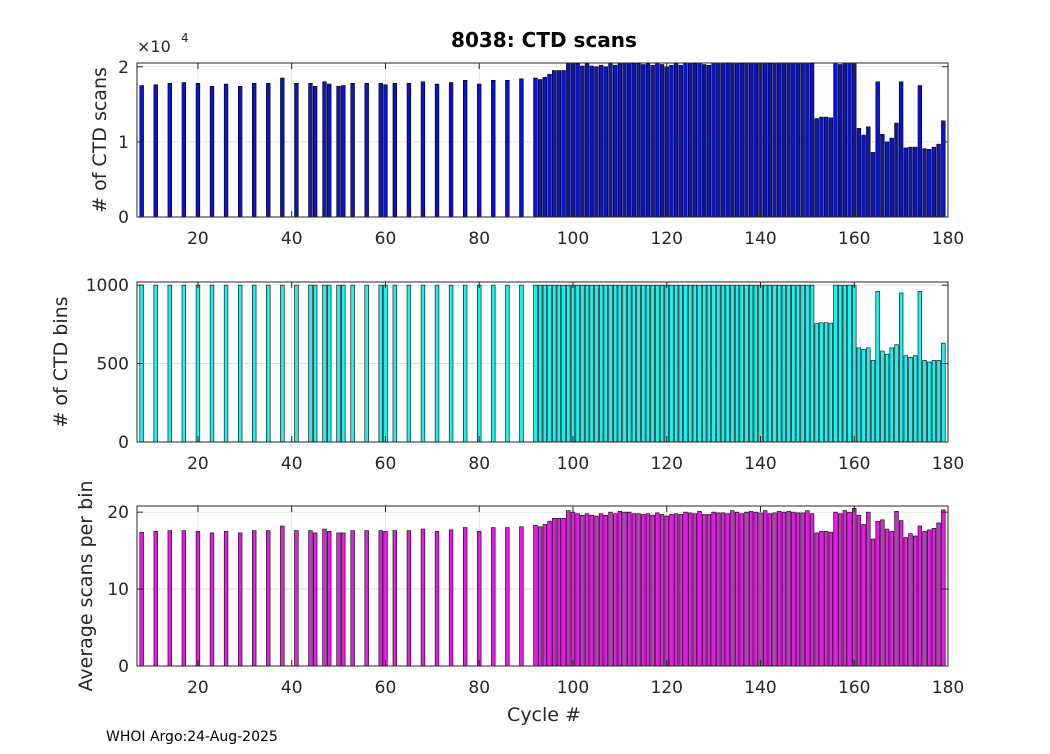  What do you see at coordinates (123, 143) in the screenshot?
I see `y-tick-label: 1` at bounding box center [123, 143].